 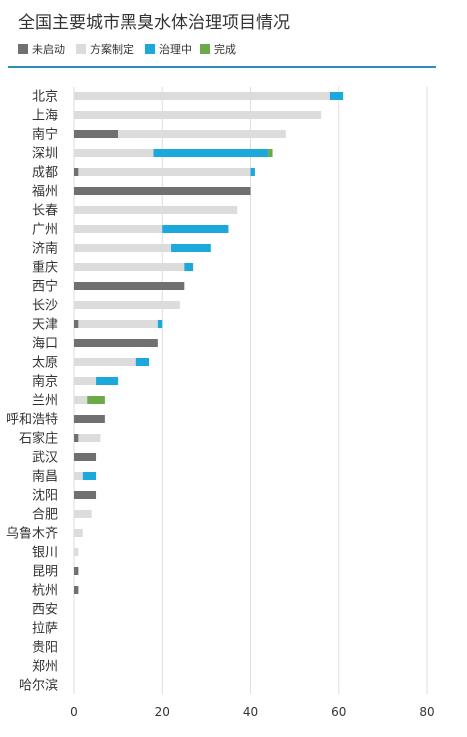 I want to click on category-label-18: 石家庄, so click(x=38, y=439).